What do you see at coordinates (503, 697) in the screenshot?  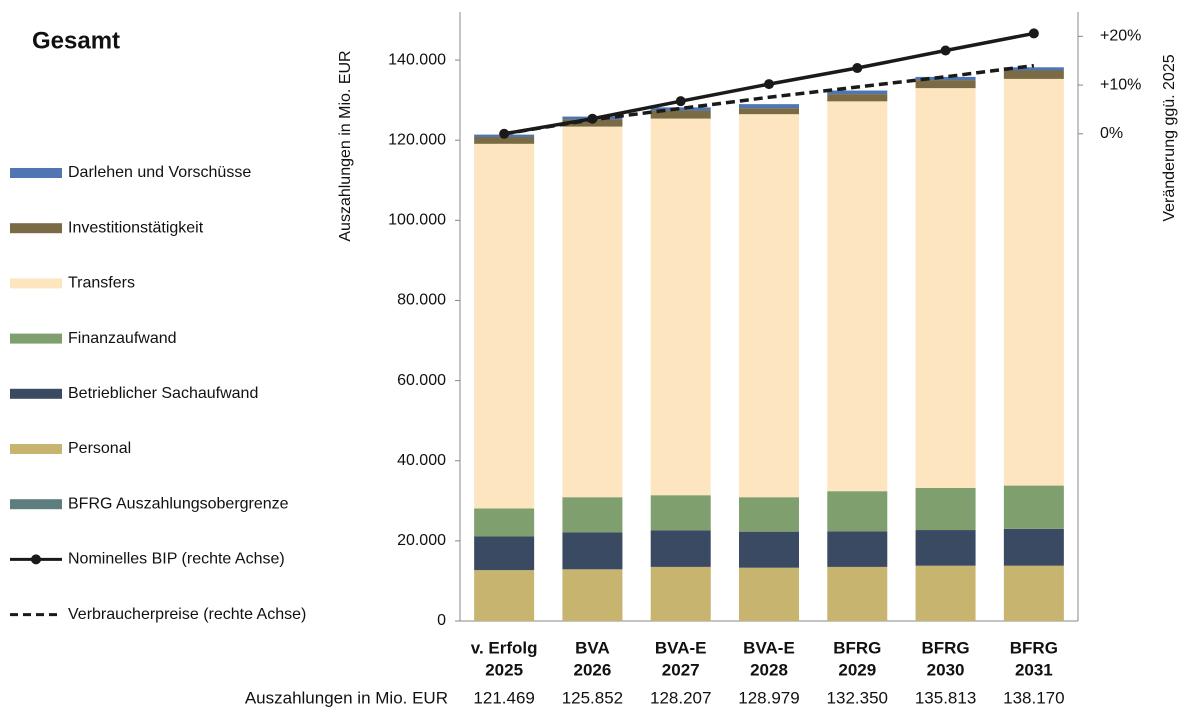 I see `total-value: 121.469` at bounding box center [503, 697].